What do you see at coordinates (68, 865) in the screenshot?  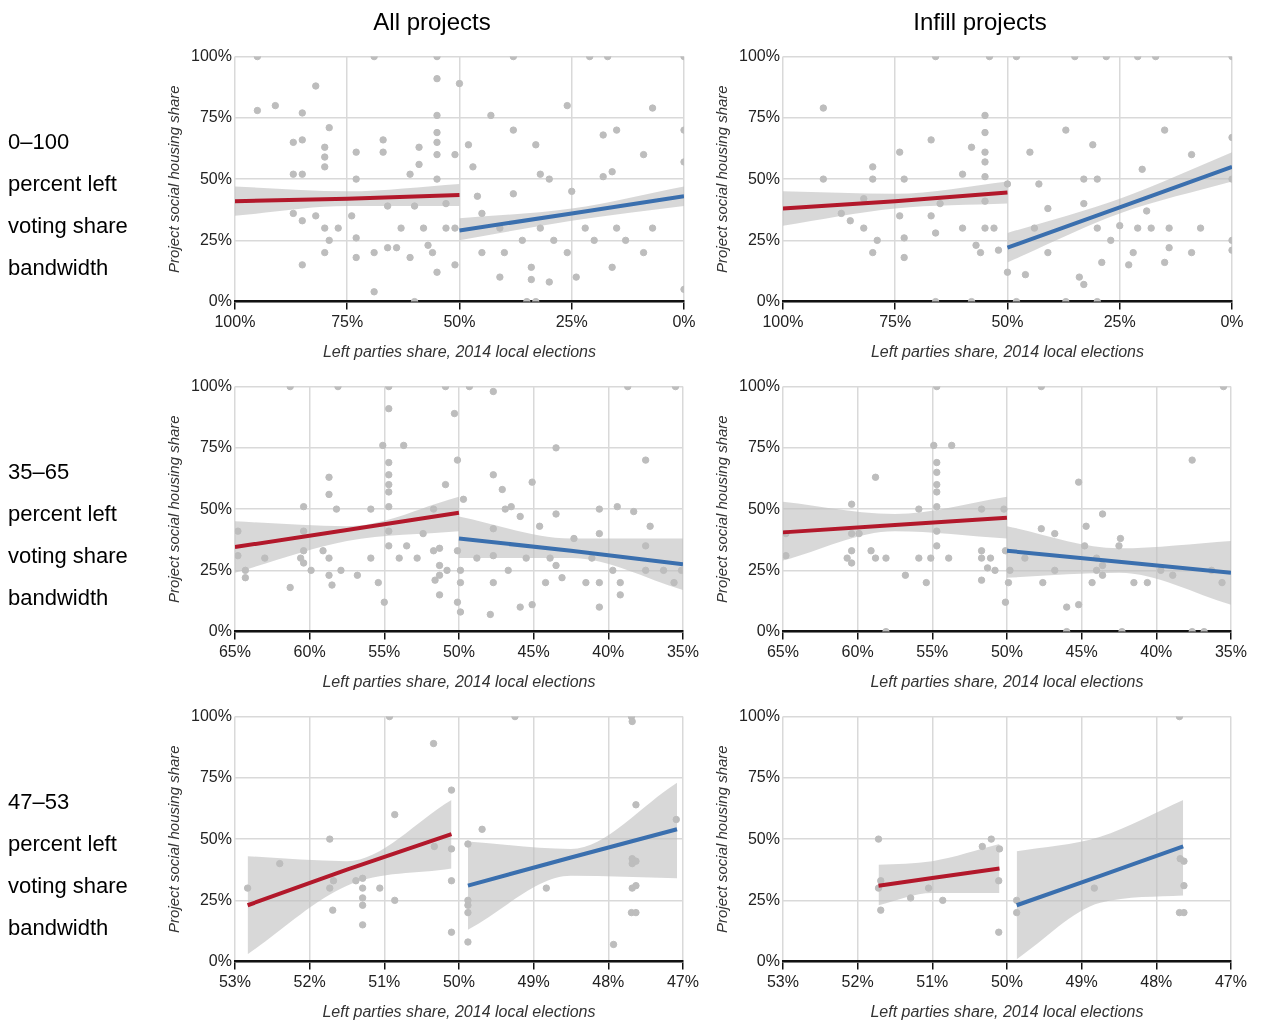 I see `text: 47–53 percent left voting share bandwidth` at bounding box center [68, 865].